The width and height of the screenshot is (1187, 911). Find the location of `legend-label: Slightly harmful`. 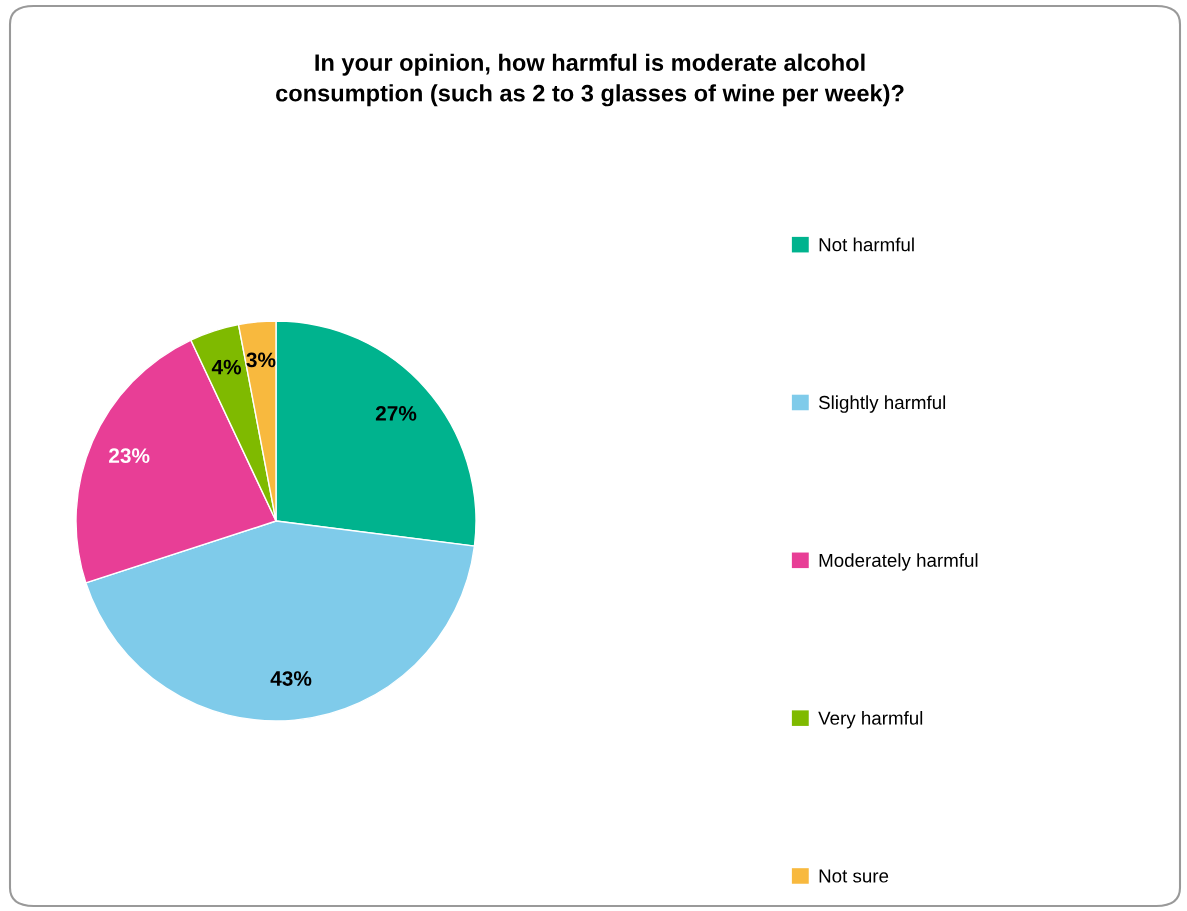

legend-label: Slightly harmful is located at coordinates (882, 404).